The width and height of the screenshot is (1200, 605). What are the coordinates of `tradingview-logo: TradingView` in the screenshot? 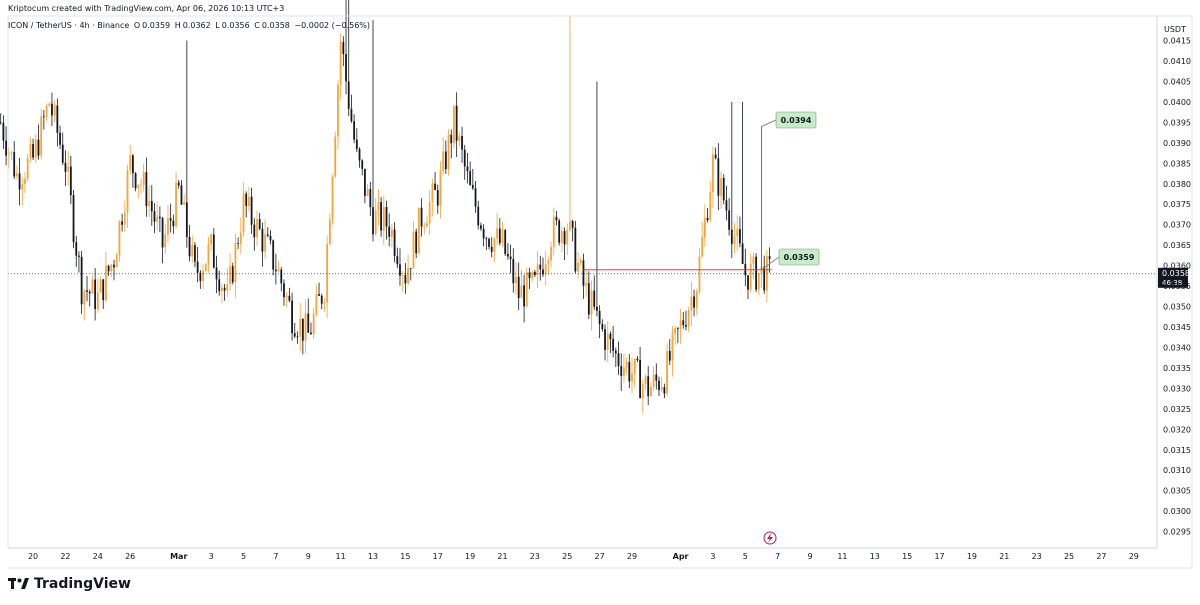 It's located at (69, 584).